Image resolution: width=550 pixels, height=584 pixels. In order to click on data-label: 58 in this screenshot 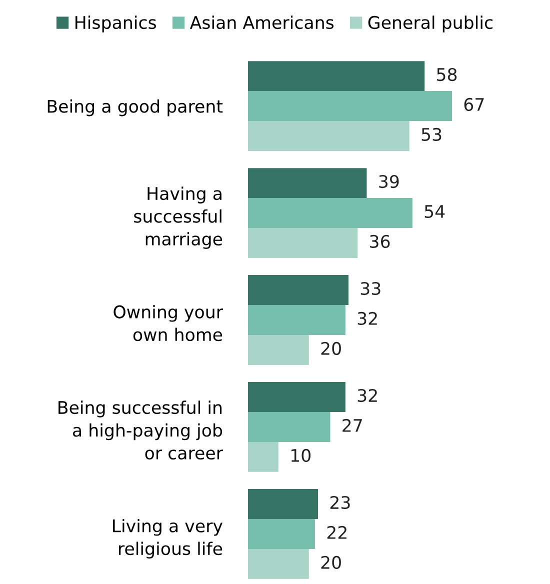, I will do `click(447, 75)`.